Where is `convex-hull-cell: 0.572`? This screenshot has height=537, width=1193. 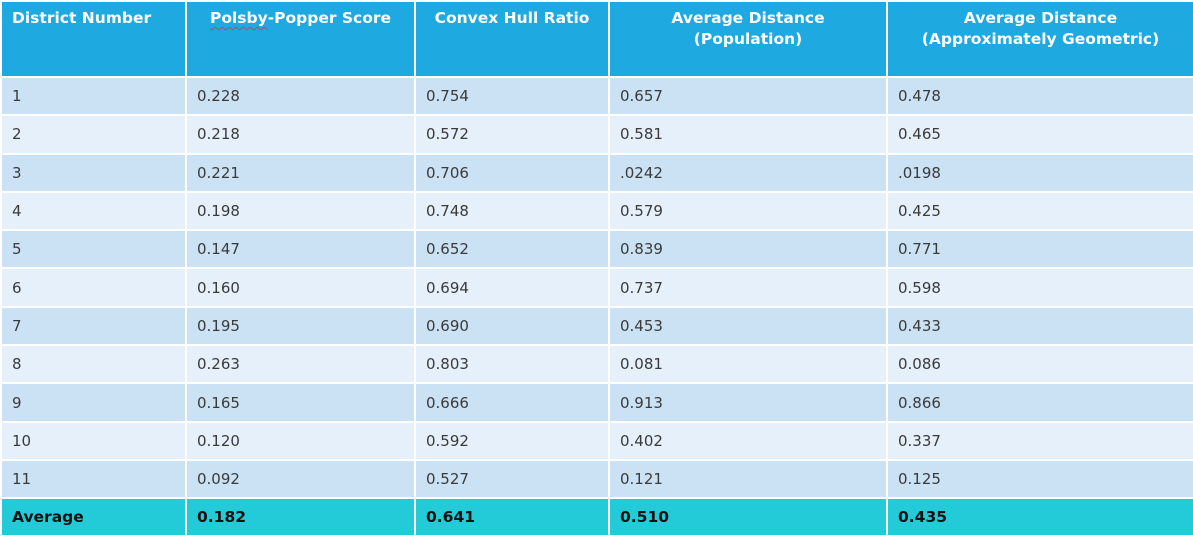
convex-hull-cell: 0.572 is located at coordinates (512, 134).